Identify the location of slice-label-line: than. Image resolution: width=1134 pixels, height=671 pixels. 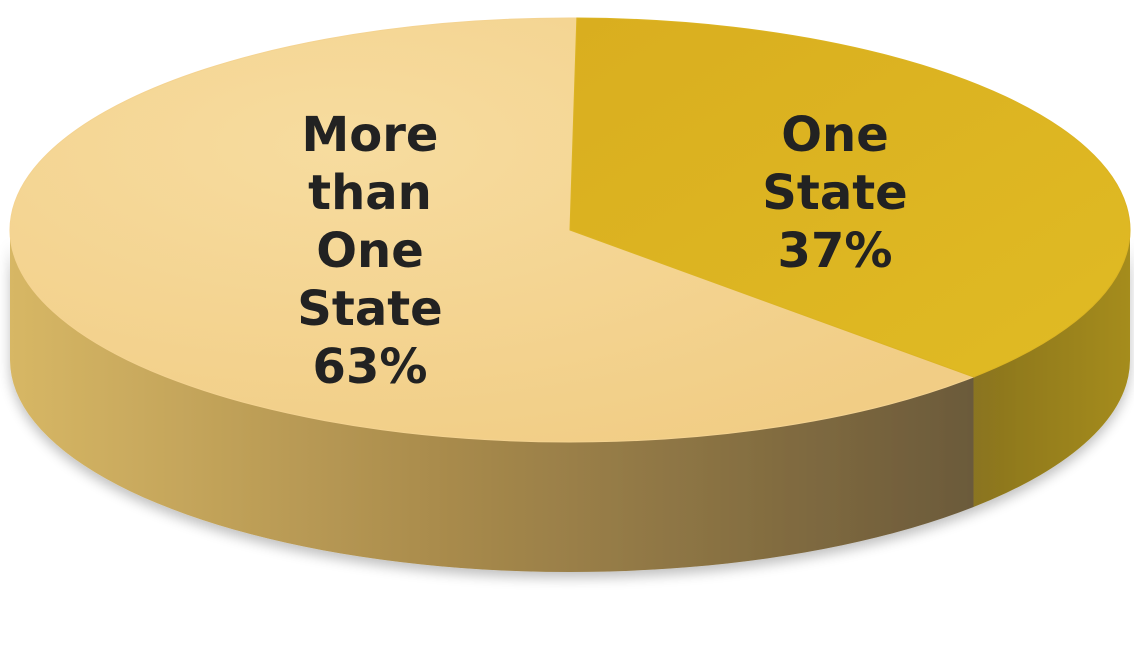
(370, 193).